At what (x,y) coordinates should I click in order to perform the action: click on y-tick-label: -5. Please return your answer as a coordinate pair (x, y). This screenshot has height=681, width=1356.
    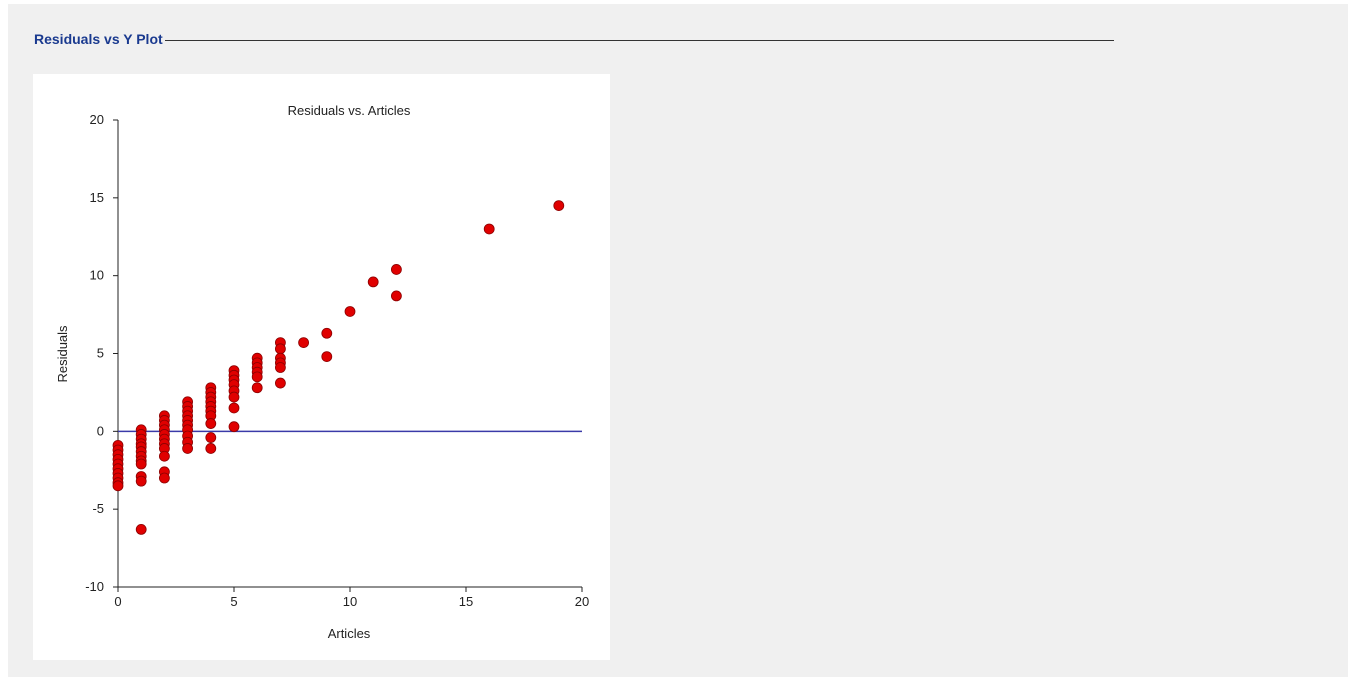
    Looking at the image, I should click on (98, 508).